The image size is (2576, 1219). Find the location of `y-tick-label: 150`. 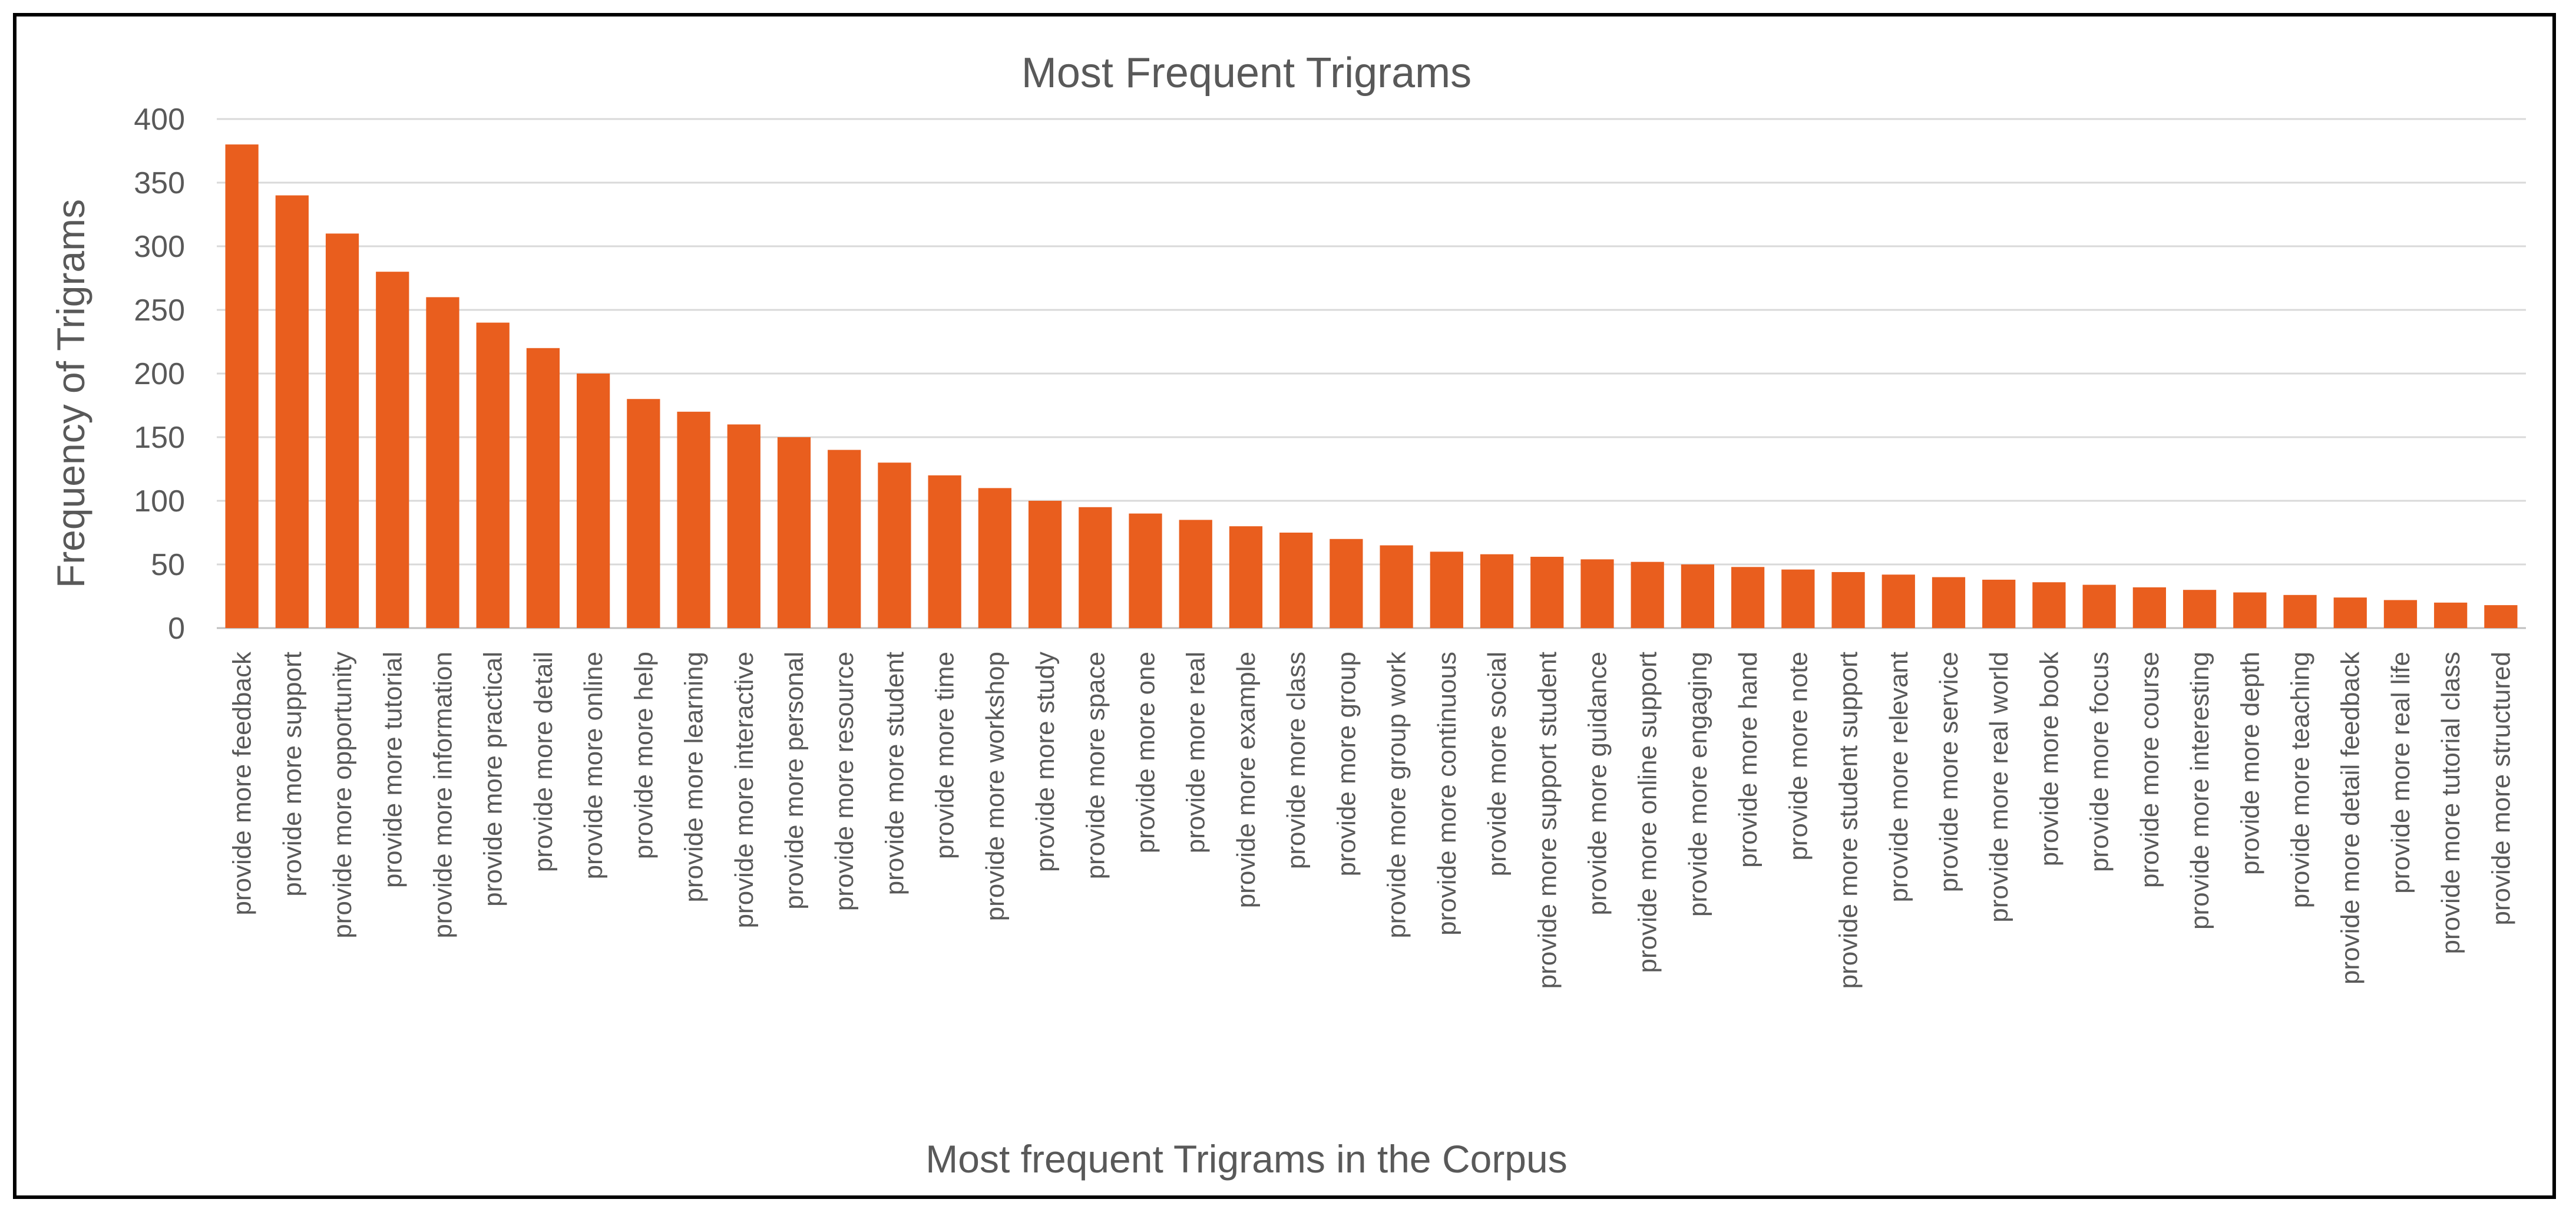

y-tick-label: 150 is located at coordinates (159, 438).